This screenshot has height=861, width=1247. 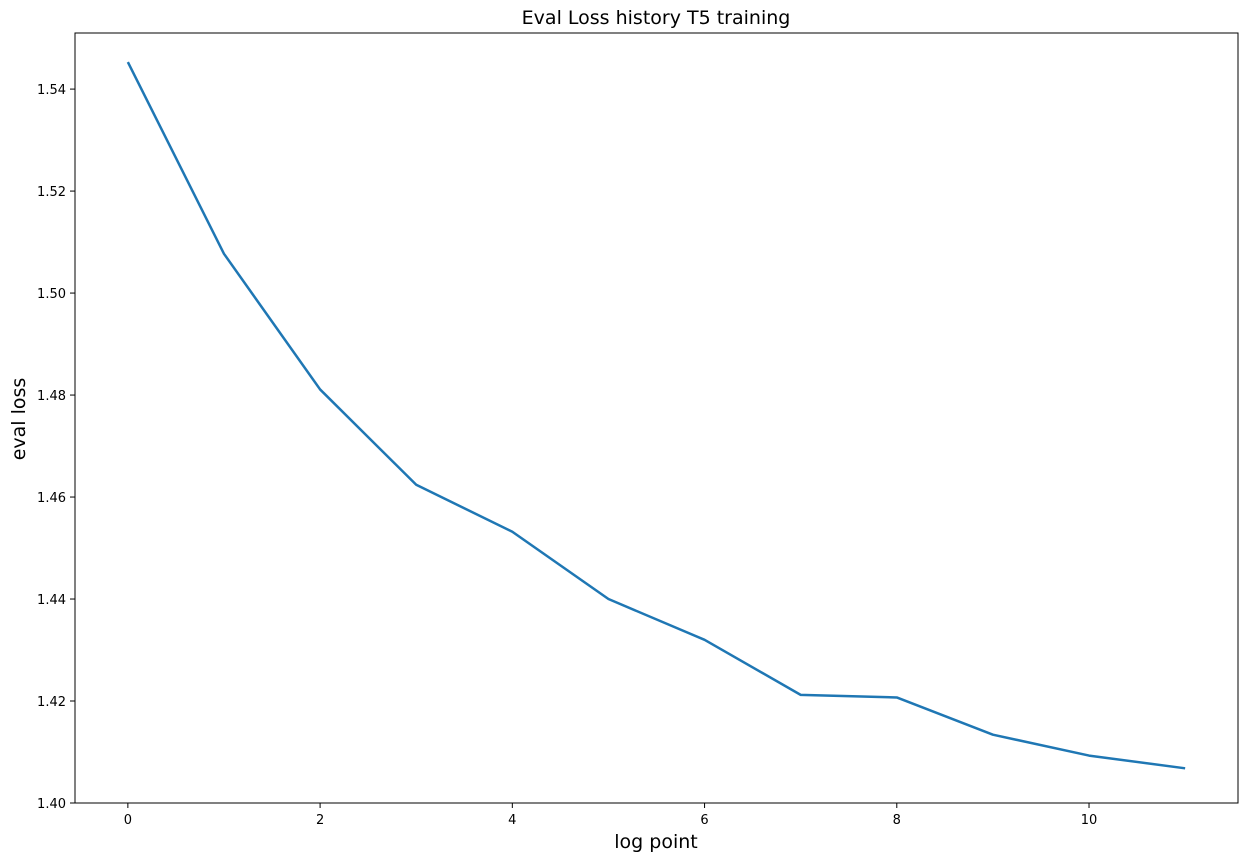 I want to click on y-tick-label: 1.40, so click(x=51, y=804).